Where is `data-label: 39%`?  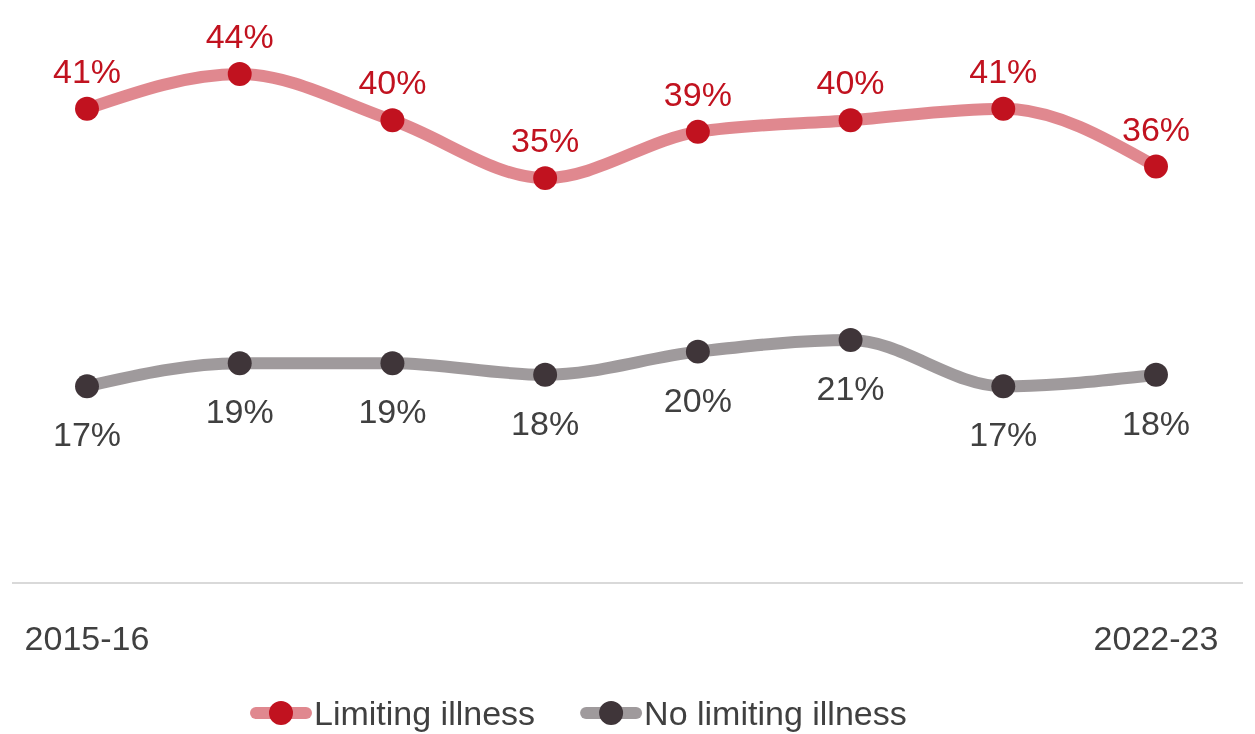
data-label: 39% is located at coordinates (697, 93).